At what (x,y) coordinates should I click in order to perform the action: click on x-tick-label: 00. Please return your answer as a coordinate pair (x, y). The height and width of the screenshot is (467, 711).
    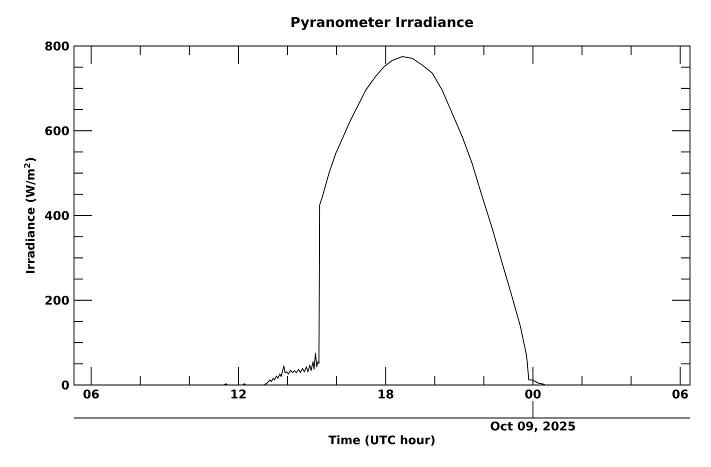
    Looking at the image, I should click on (533, 394).